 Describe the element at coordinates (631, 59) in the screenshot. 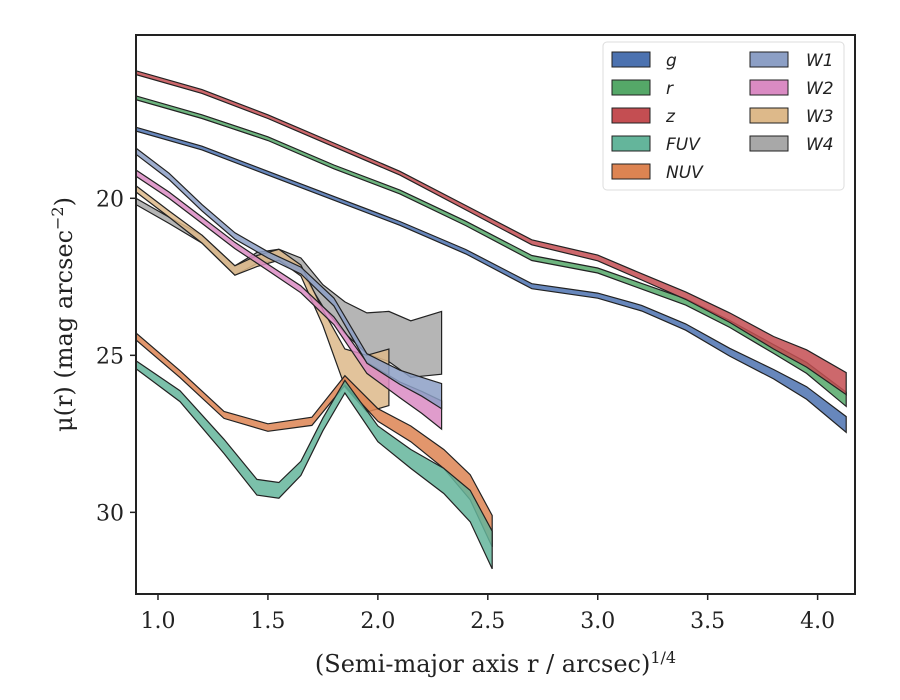

I see `legend-swatch-g` at that location.